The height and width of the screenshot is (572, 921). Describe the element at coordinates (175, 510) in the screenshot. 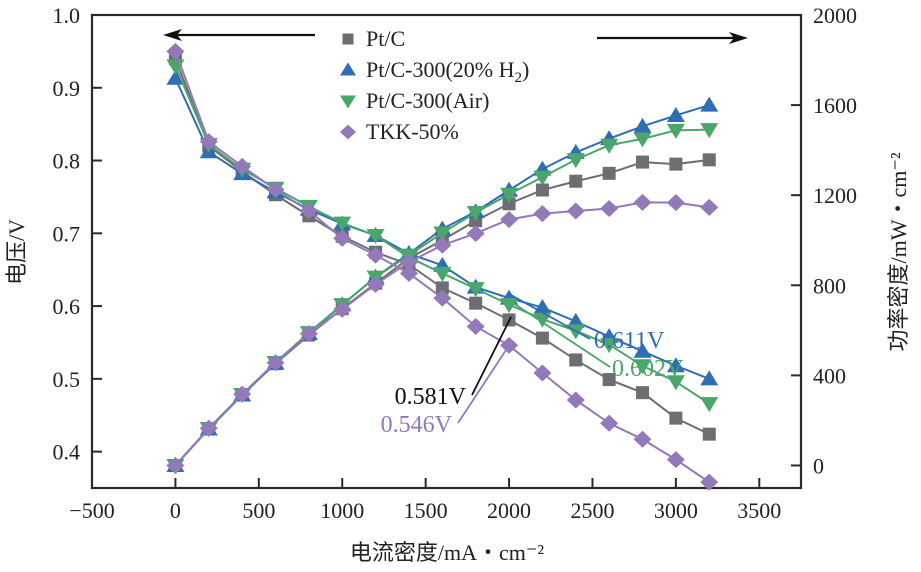

I see `x-tick-label: 0` at that location.